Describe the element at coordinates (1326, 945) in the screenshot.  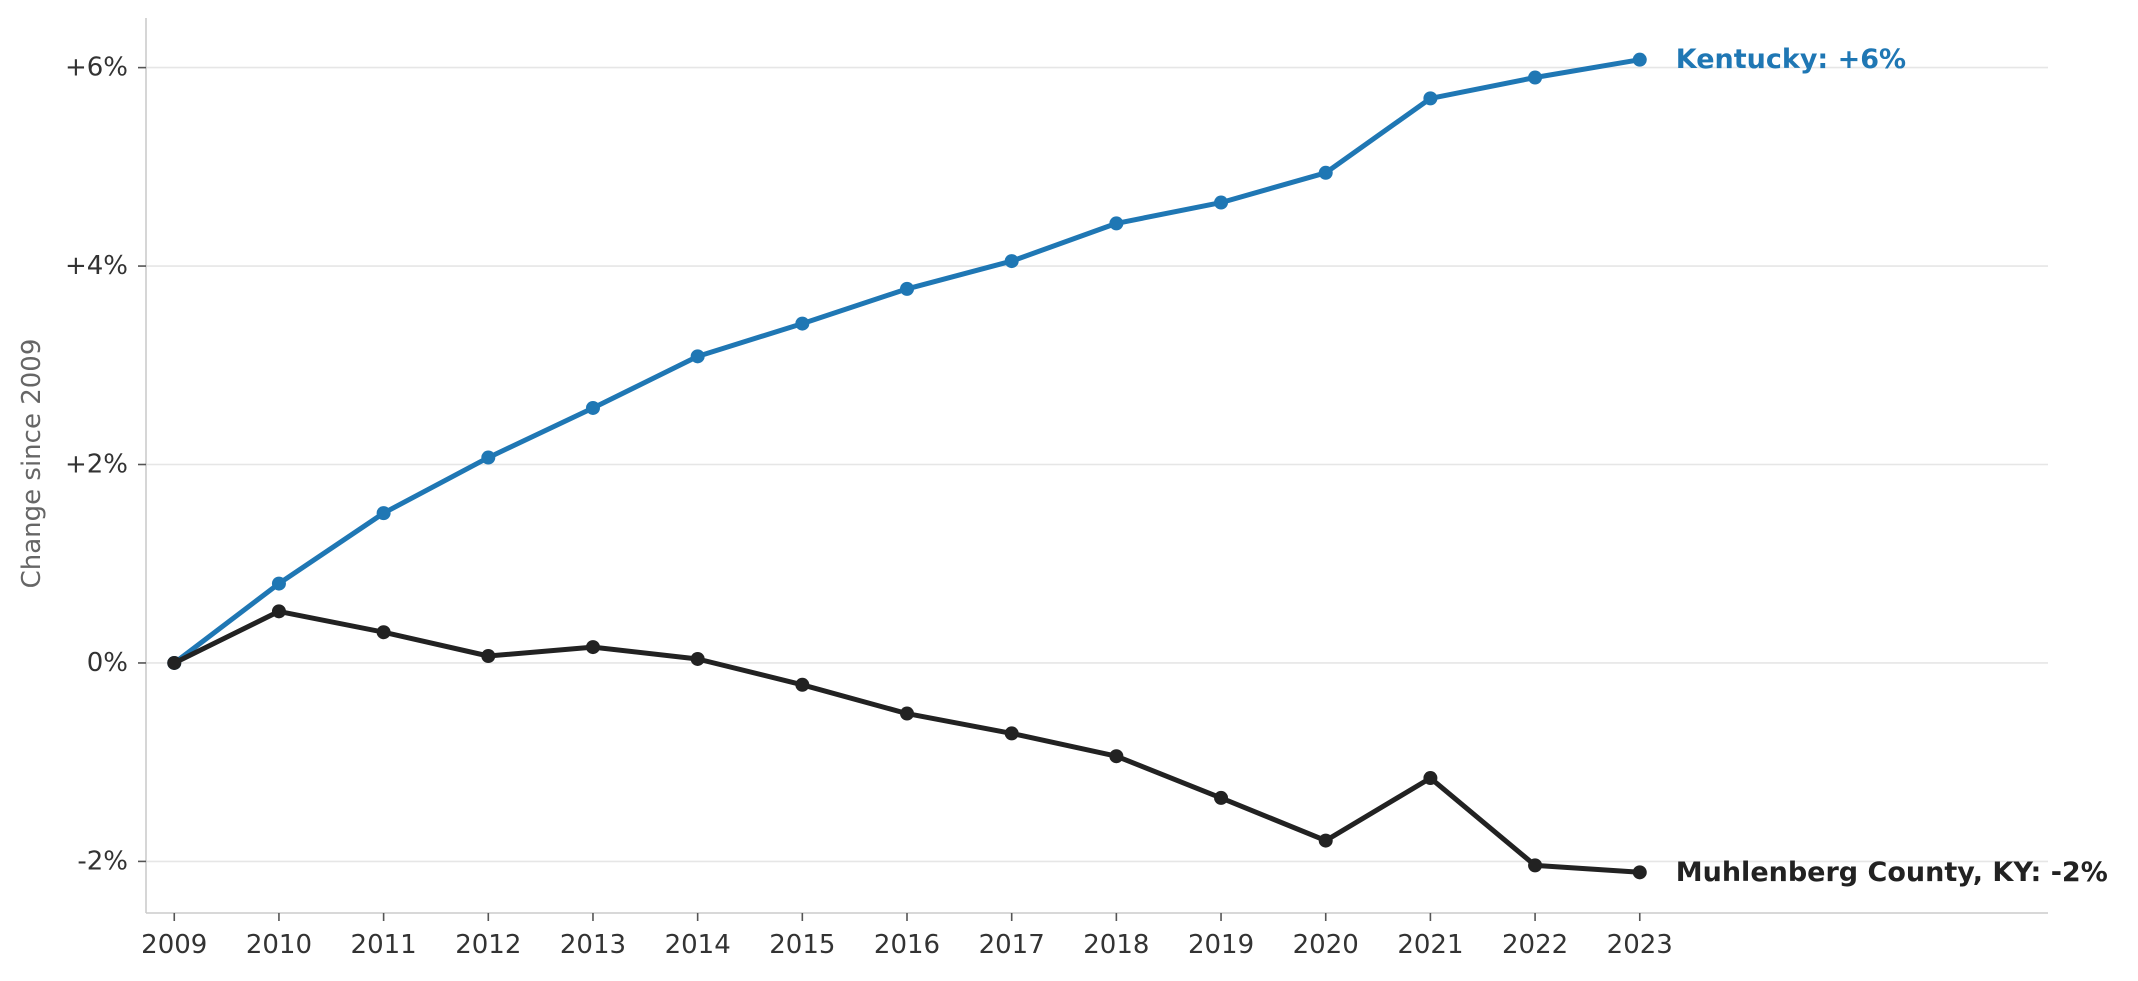
I see `x-tick-label: 2020` at that location.